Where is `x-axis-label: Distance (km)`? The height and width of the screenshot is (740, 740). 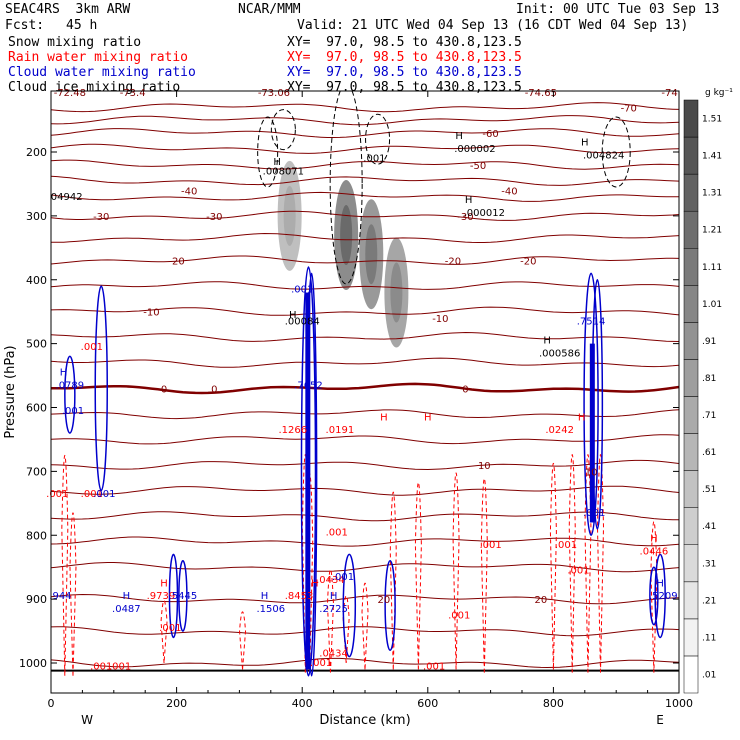 x-axis-label: Distance (km) is located at coordinates (364, 720).